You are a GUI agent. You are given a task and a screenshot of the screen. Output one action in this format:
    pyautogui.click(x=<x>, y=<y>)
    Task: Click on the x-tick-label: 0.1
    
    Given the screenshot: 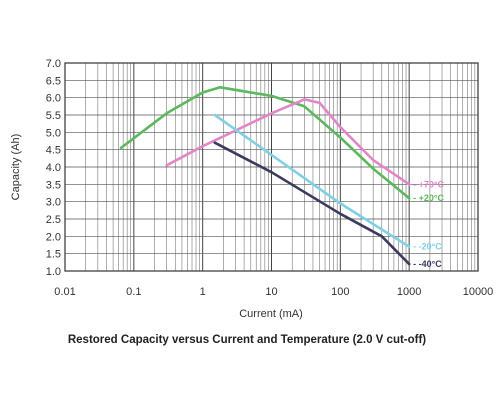 What is the action you would take?
    pyautogui.click(x=133, y=292)
    